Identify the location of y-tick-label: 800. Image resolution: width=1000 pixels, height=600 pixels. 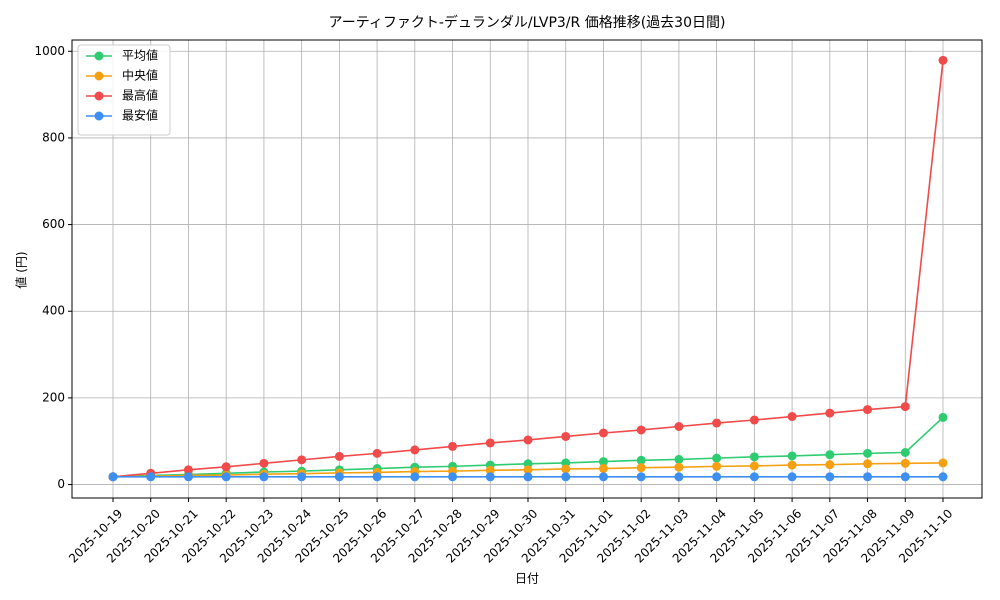
(53, 137).